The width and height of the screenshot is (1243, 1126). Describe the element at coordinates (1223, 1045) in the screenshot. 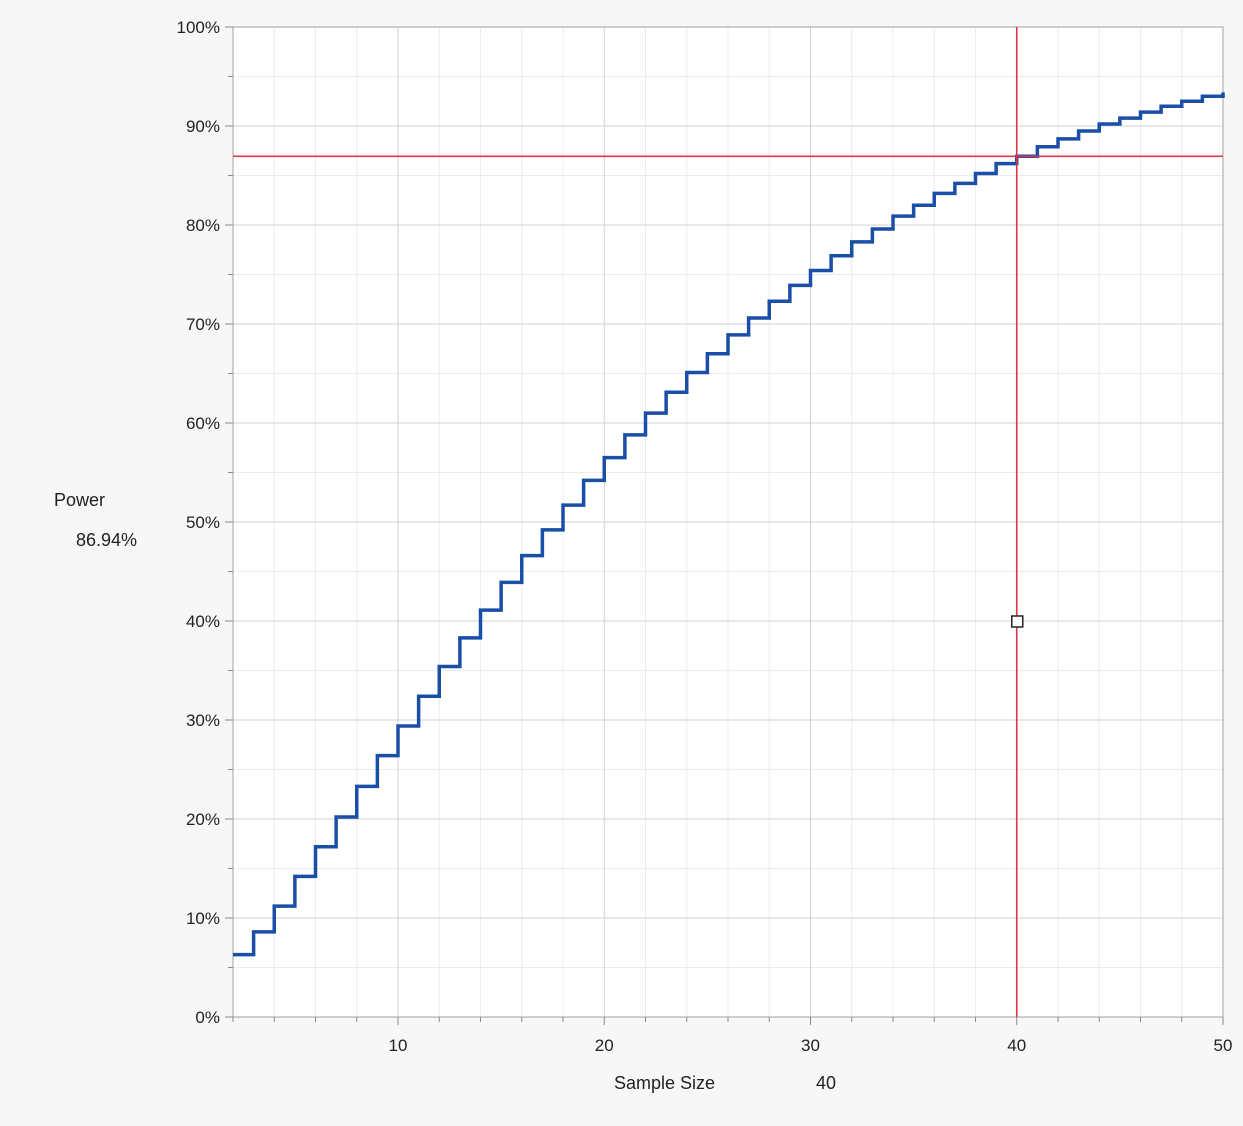

I see `x-tick-label: 50` at that location.